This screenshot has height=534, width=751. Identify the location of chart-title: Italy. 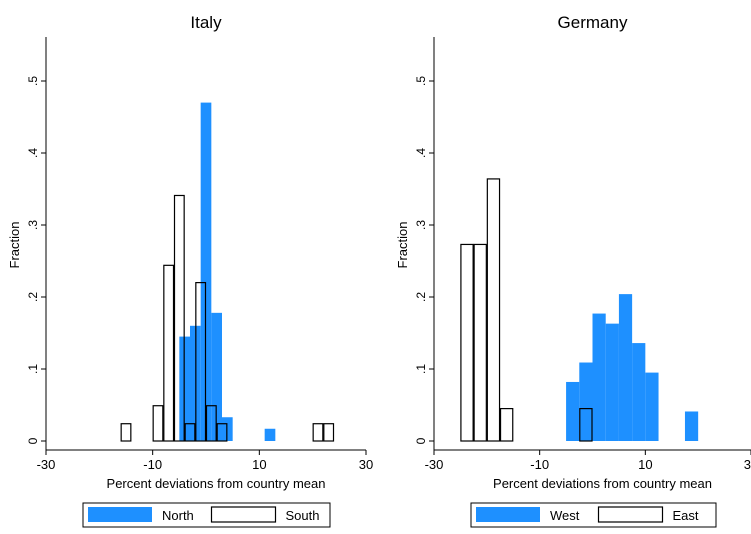
(206, 22).